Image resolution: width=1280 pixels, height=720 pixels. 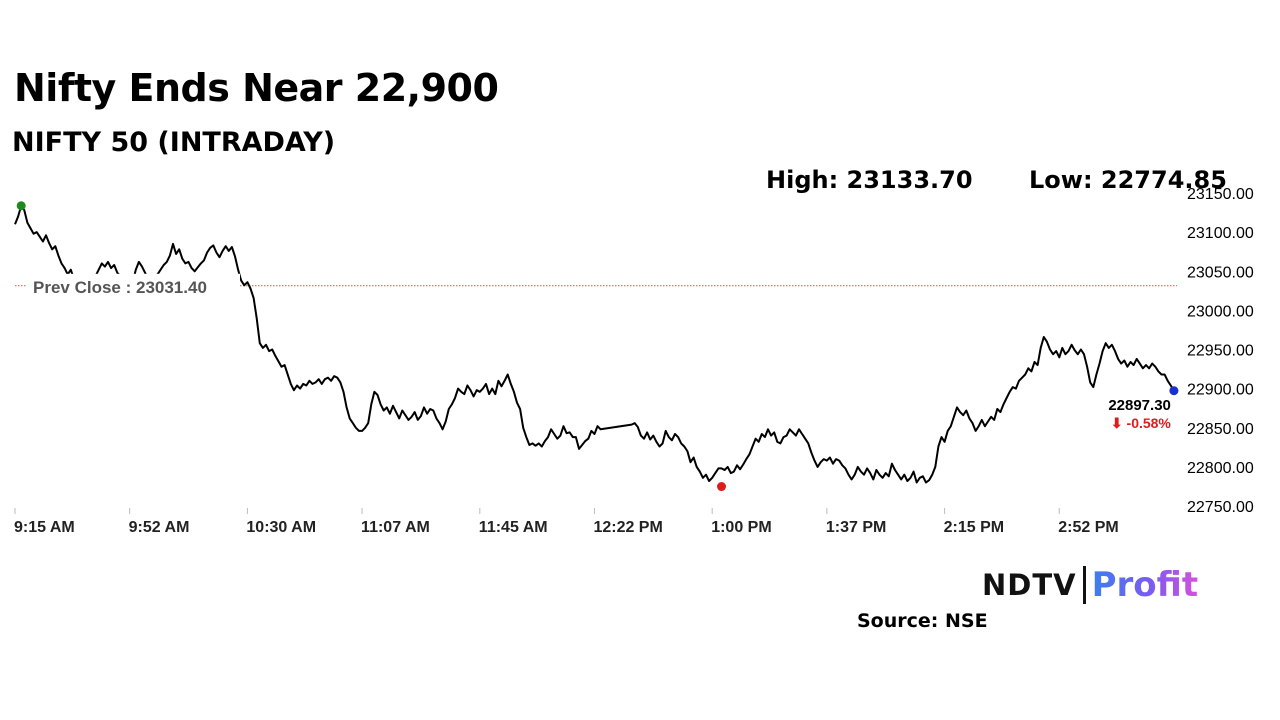 What do you see at coordinates (627, 527) in the screenshot?
I see `x-tick-label: 12:22 PM` at bounding box center [627, 527].